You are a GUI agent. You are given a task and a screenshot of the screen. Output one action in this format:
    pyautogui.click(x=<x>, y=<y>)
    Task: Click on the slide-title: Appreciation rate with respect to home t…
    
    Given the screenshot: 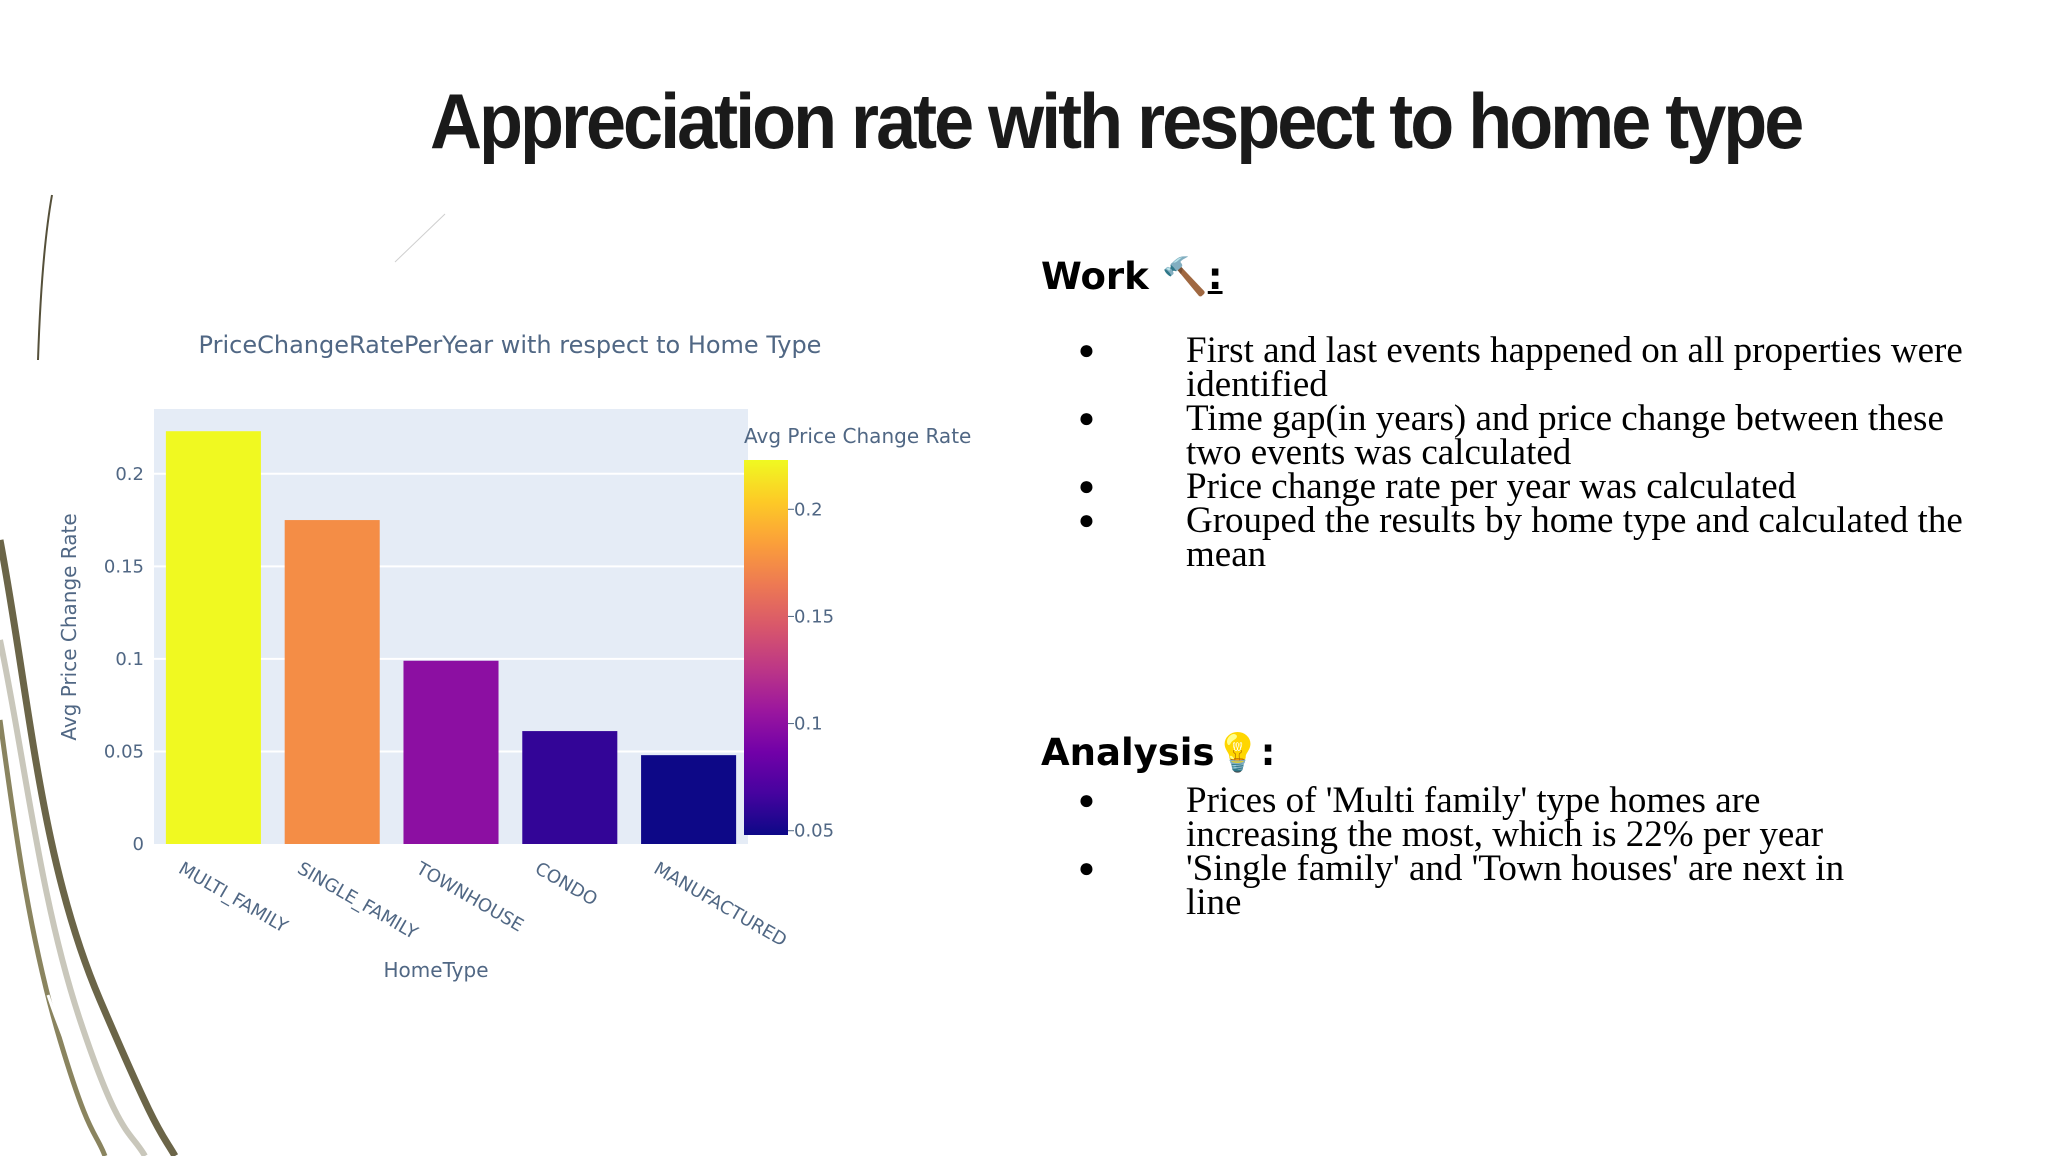 What is the action you would take?
    pyautogui.click(x=1117, y=122)
    